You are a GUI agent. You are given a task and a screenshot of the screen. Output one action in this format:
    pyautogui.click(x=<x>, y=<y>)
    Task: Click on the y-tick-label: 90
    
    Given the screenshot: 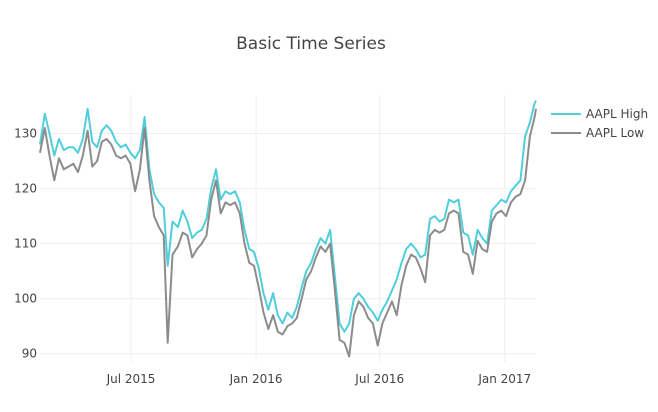 What is the action you would take?
    pyautogui.click(x=29, y=354)
    